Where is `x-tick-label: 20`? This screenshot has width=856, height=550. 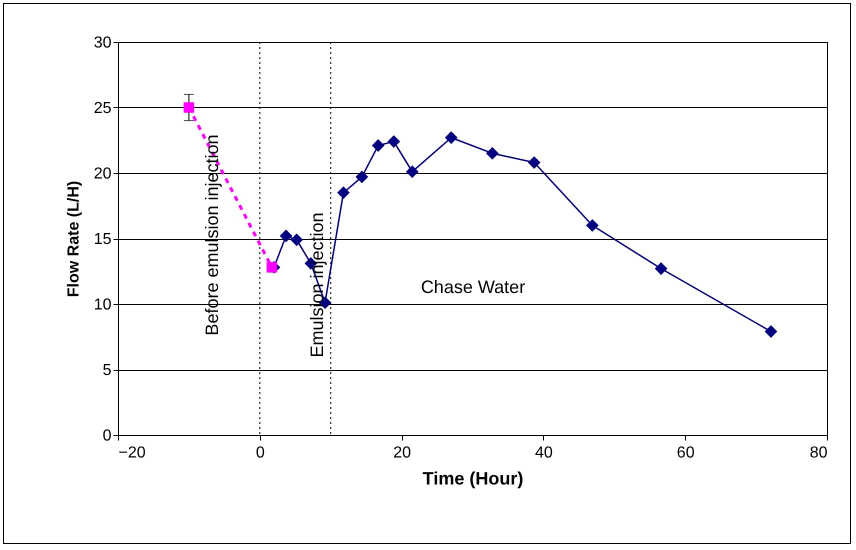
x-tick-label: 20 is located at coordinates (402, 453).